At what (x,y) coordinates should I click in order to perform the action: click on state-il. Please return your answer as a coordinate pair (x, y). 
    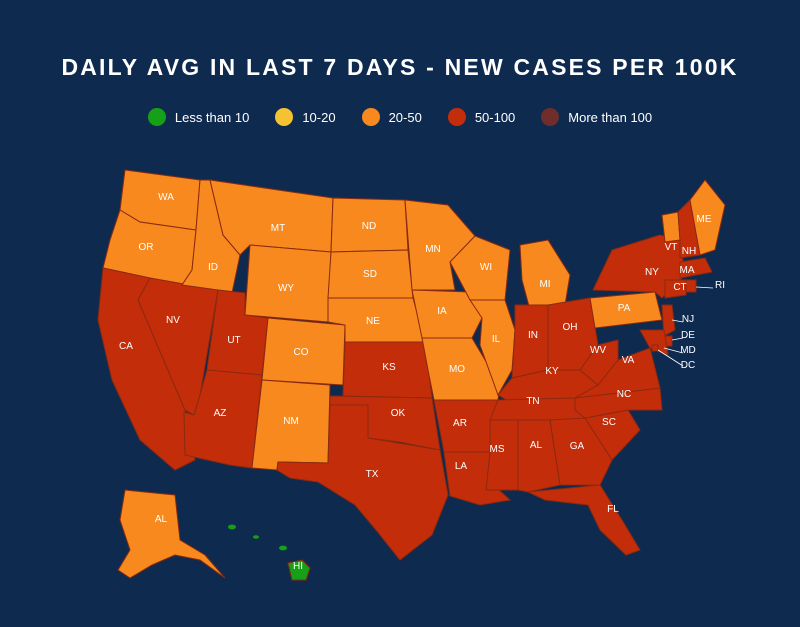
    Looking at the image, I should click on (492, 348).